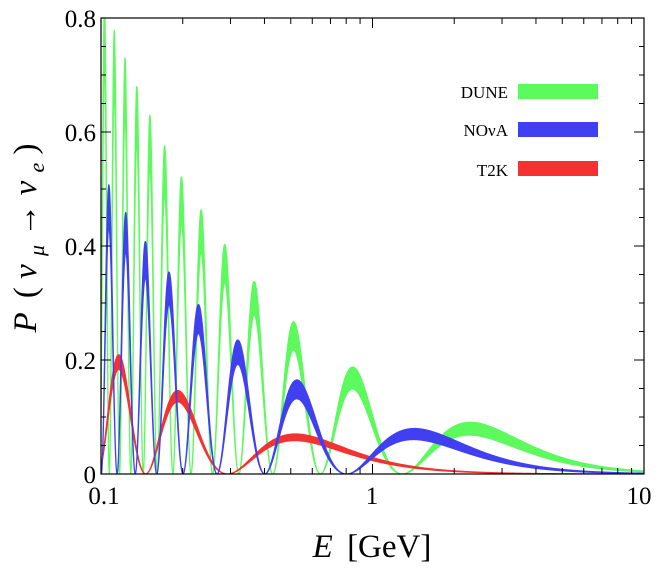 The height and width of the screenshot is (569, 664). I want to click on legend: DUNE NOνA T2K, so click(529, 131).